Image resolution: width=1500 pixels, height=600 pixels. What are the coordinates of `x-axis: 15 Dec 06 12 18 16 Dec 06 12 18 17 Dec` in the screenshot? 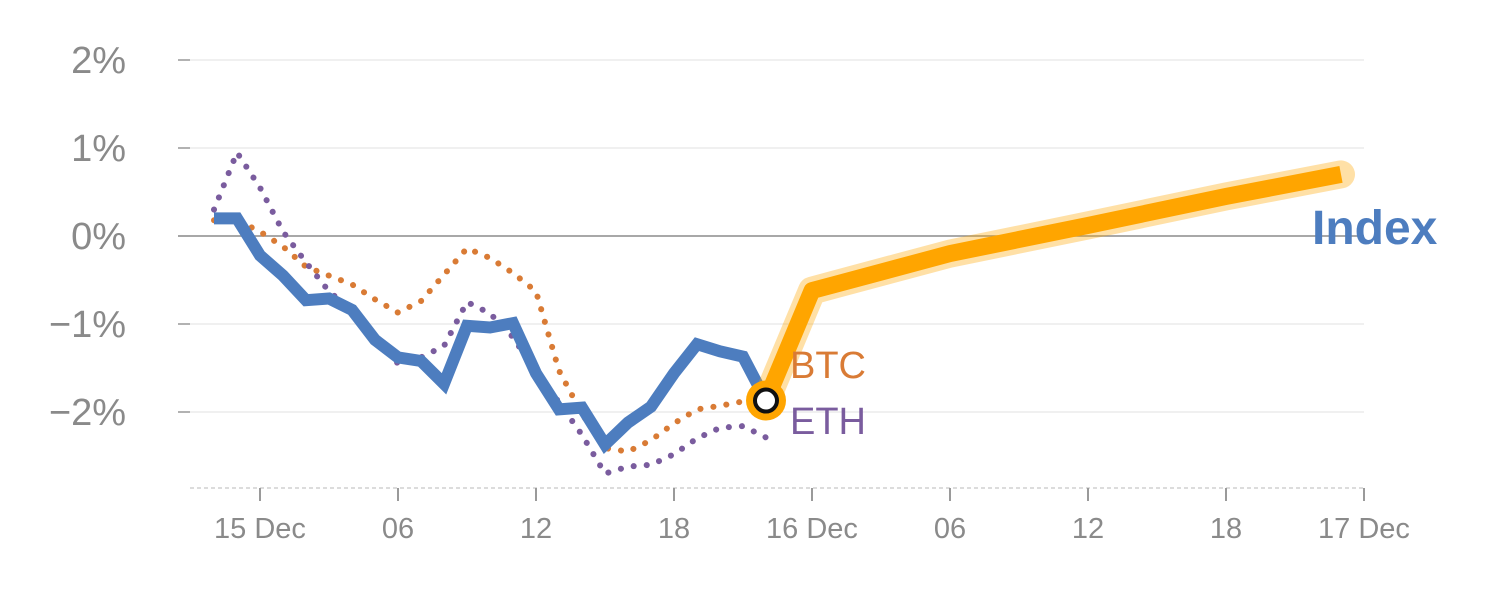 It's located at (800, 516).